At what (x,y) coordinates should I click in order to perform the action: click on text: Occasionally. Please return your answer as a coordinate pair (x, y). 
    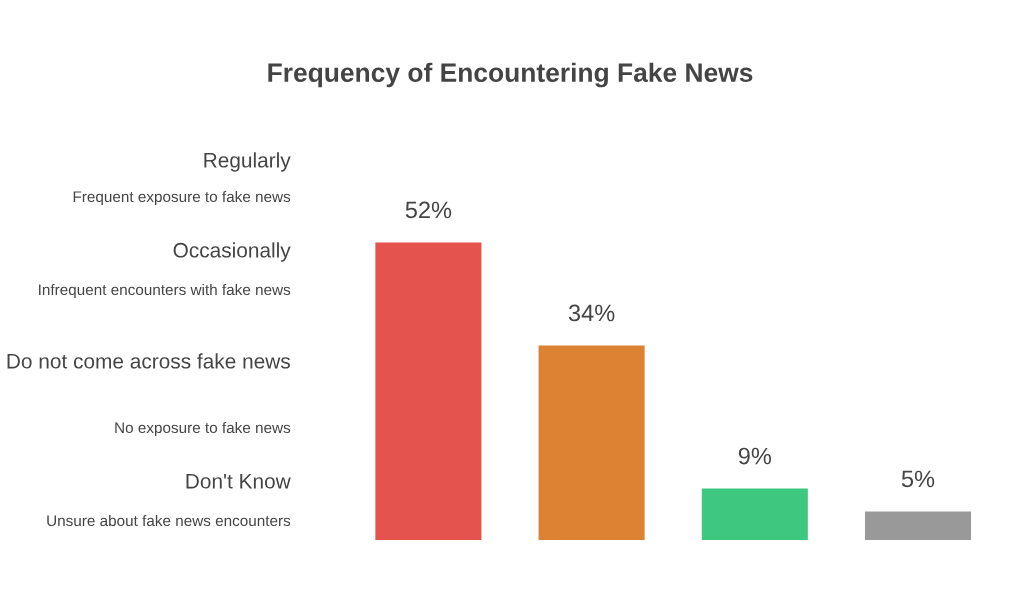
    Looking at the image, I should click on (232, 252).